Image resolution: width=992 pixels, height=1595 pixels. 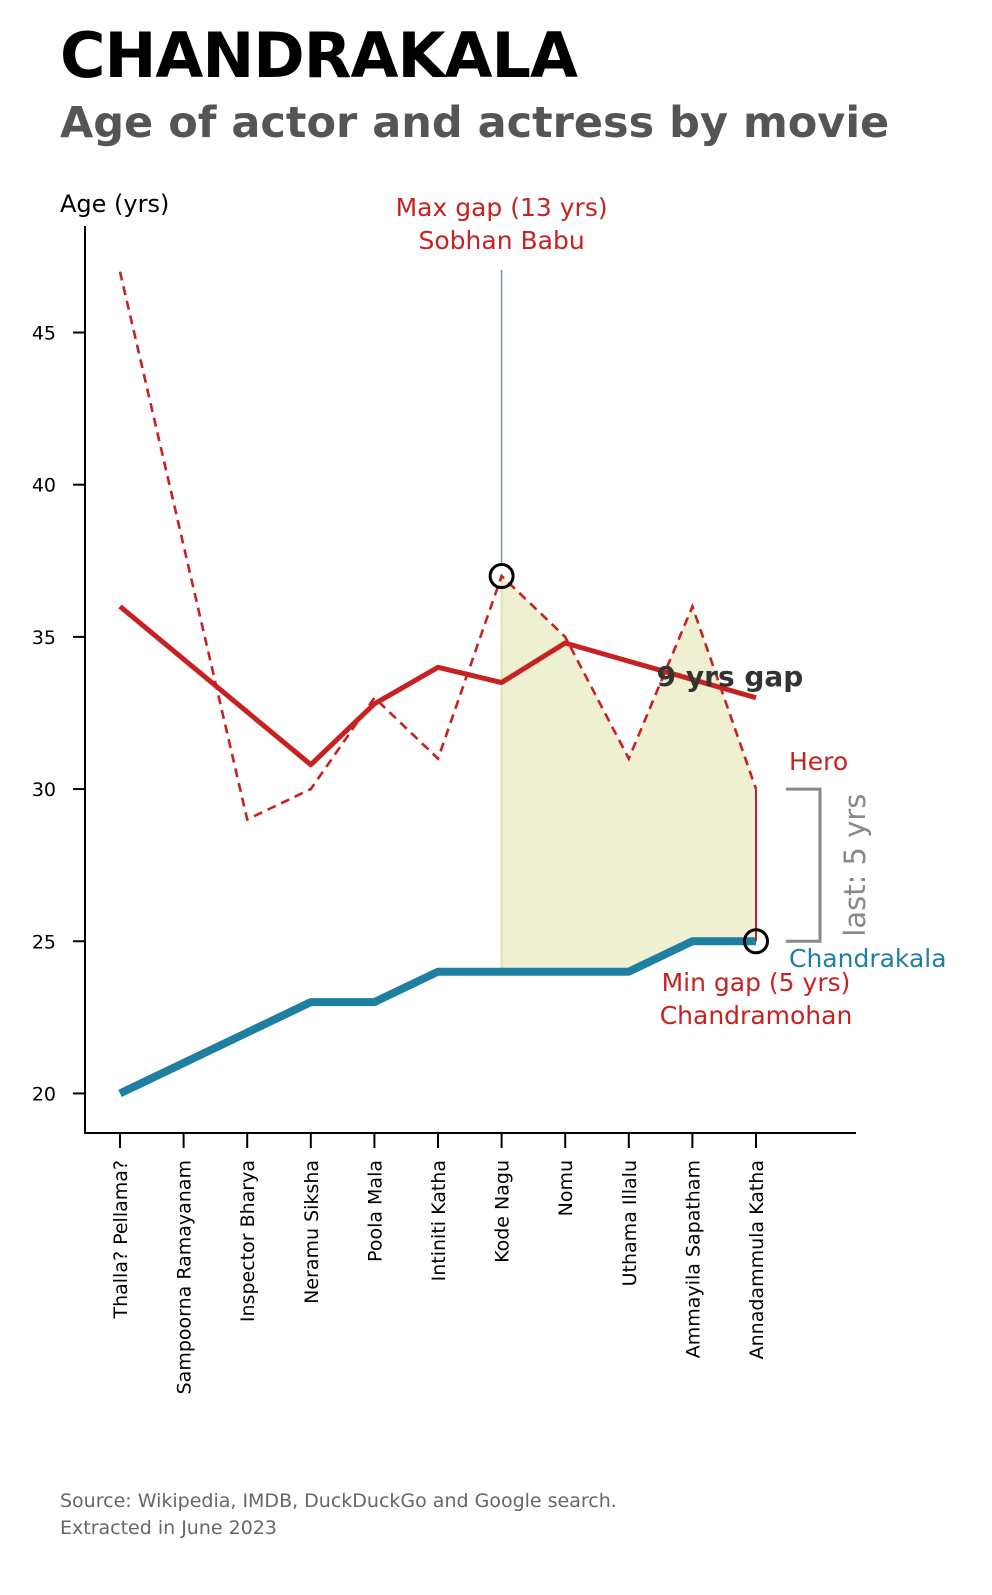 I want to click on y-tick-label-35: 35, so click(x=44, y=638).